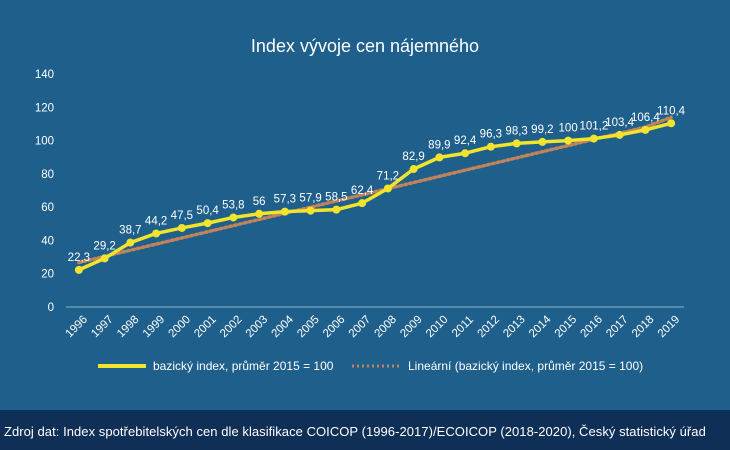 The height and width of the screenshot is (450, 730). What do you see at coordinates (334, 327) in the screenshot?
I see `x-tick-label: 2006` at bounding box center [334, 327].